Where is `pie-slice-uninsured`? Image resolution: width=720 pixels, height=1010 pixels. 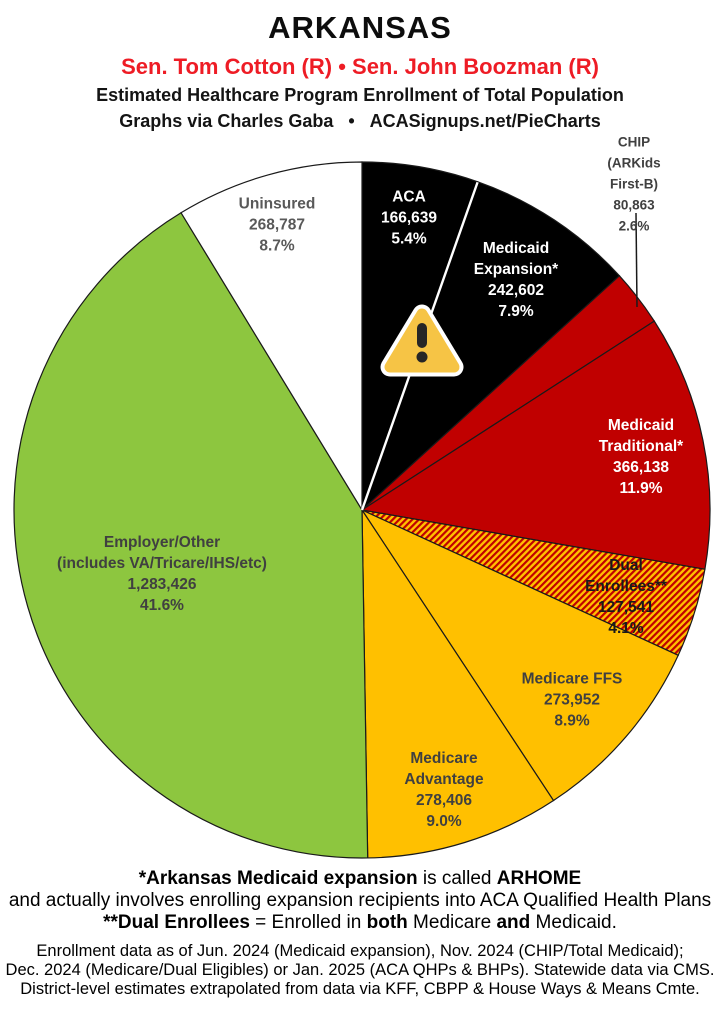 pie-slice-uninsured is located at coordinates (271, 337).